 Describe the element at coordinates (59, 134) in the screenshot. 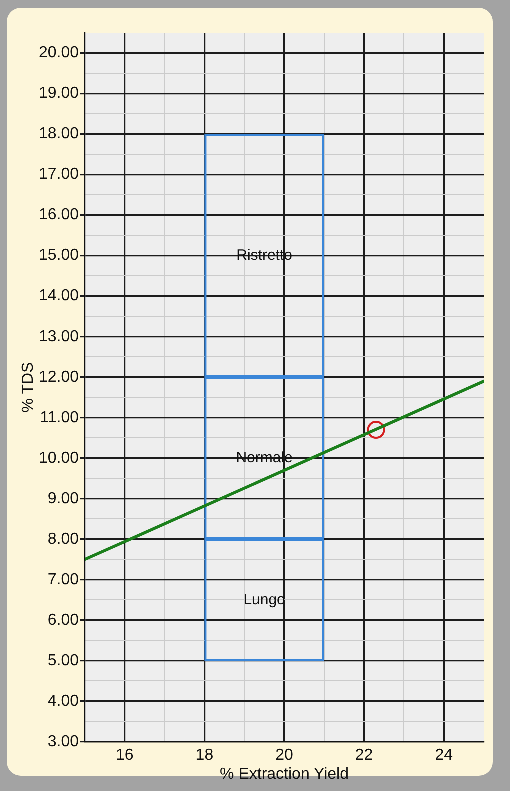

I see `y-tick-label: 18.00` at that location.